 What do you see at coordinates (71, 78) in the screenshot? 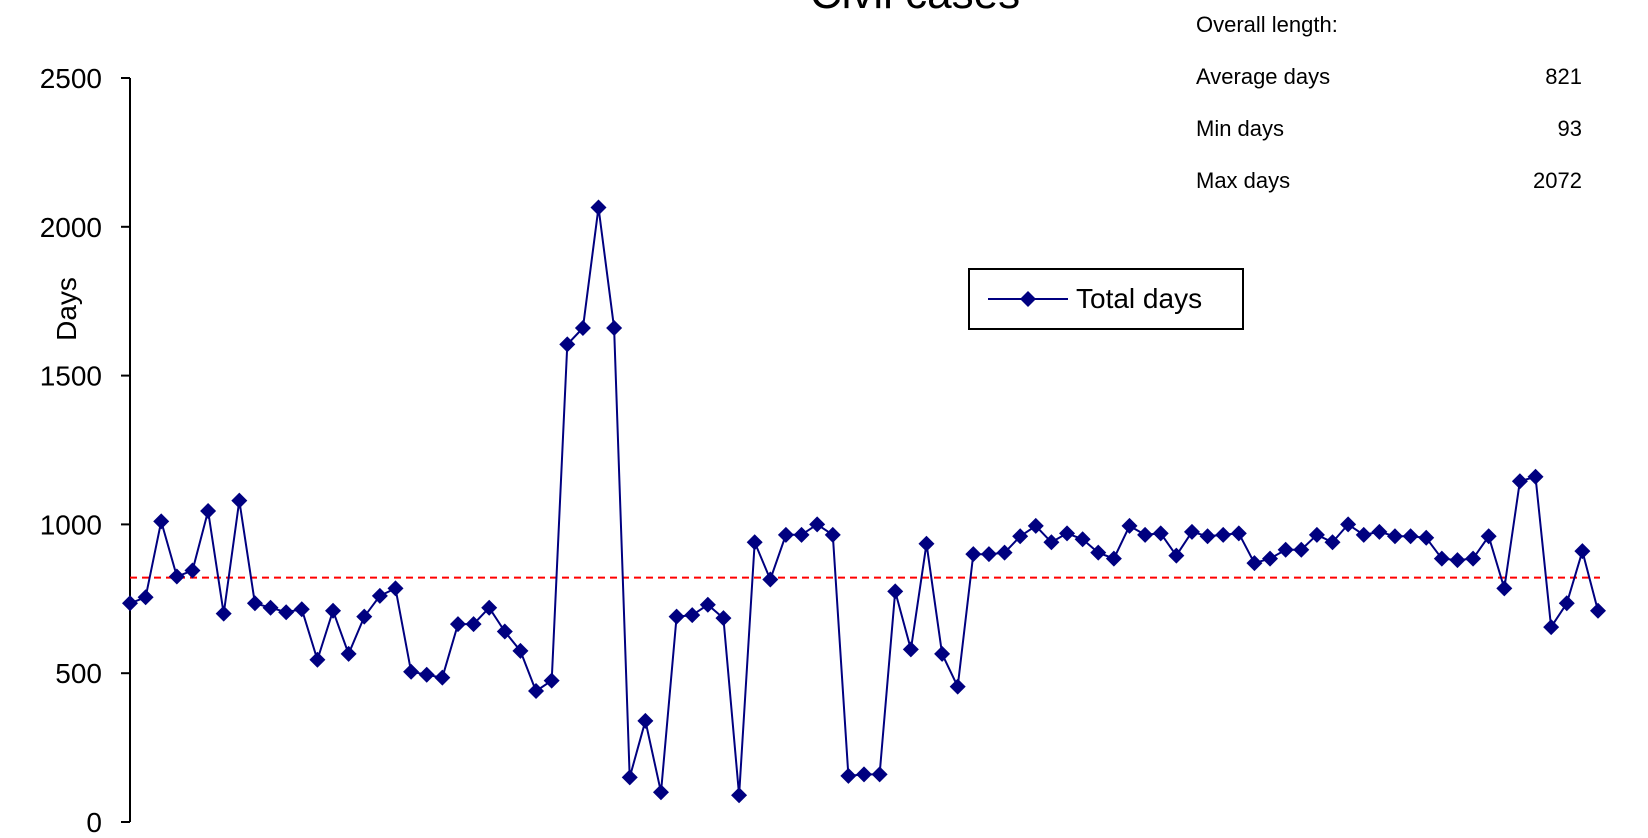
I see `y-tick-label-2500: 2500` at bounding box center [71, 78].